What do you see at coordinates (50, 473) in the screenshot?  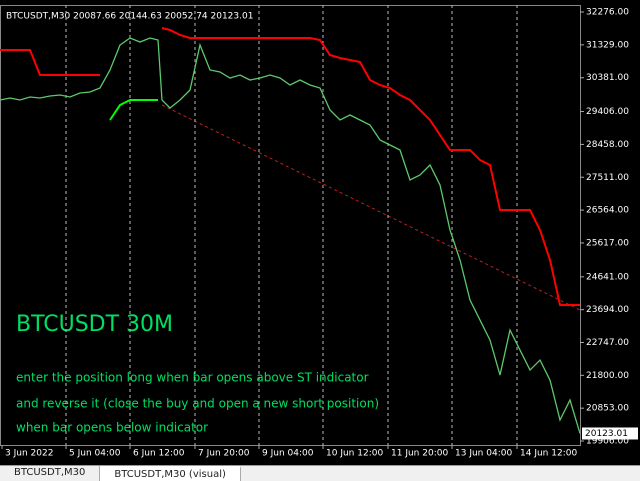 I see `tab: BTCUSDT,M30` at bounding box center [50, 473].